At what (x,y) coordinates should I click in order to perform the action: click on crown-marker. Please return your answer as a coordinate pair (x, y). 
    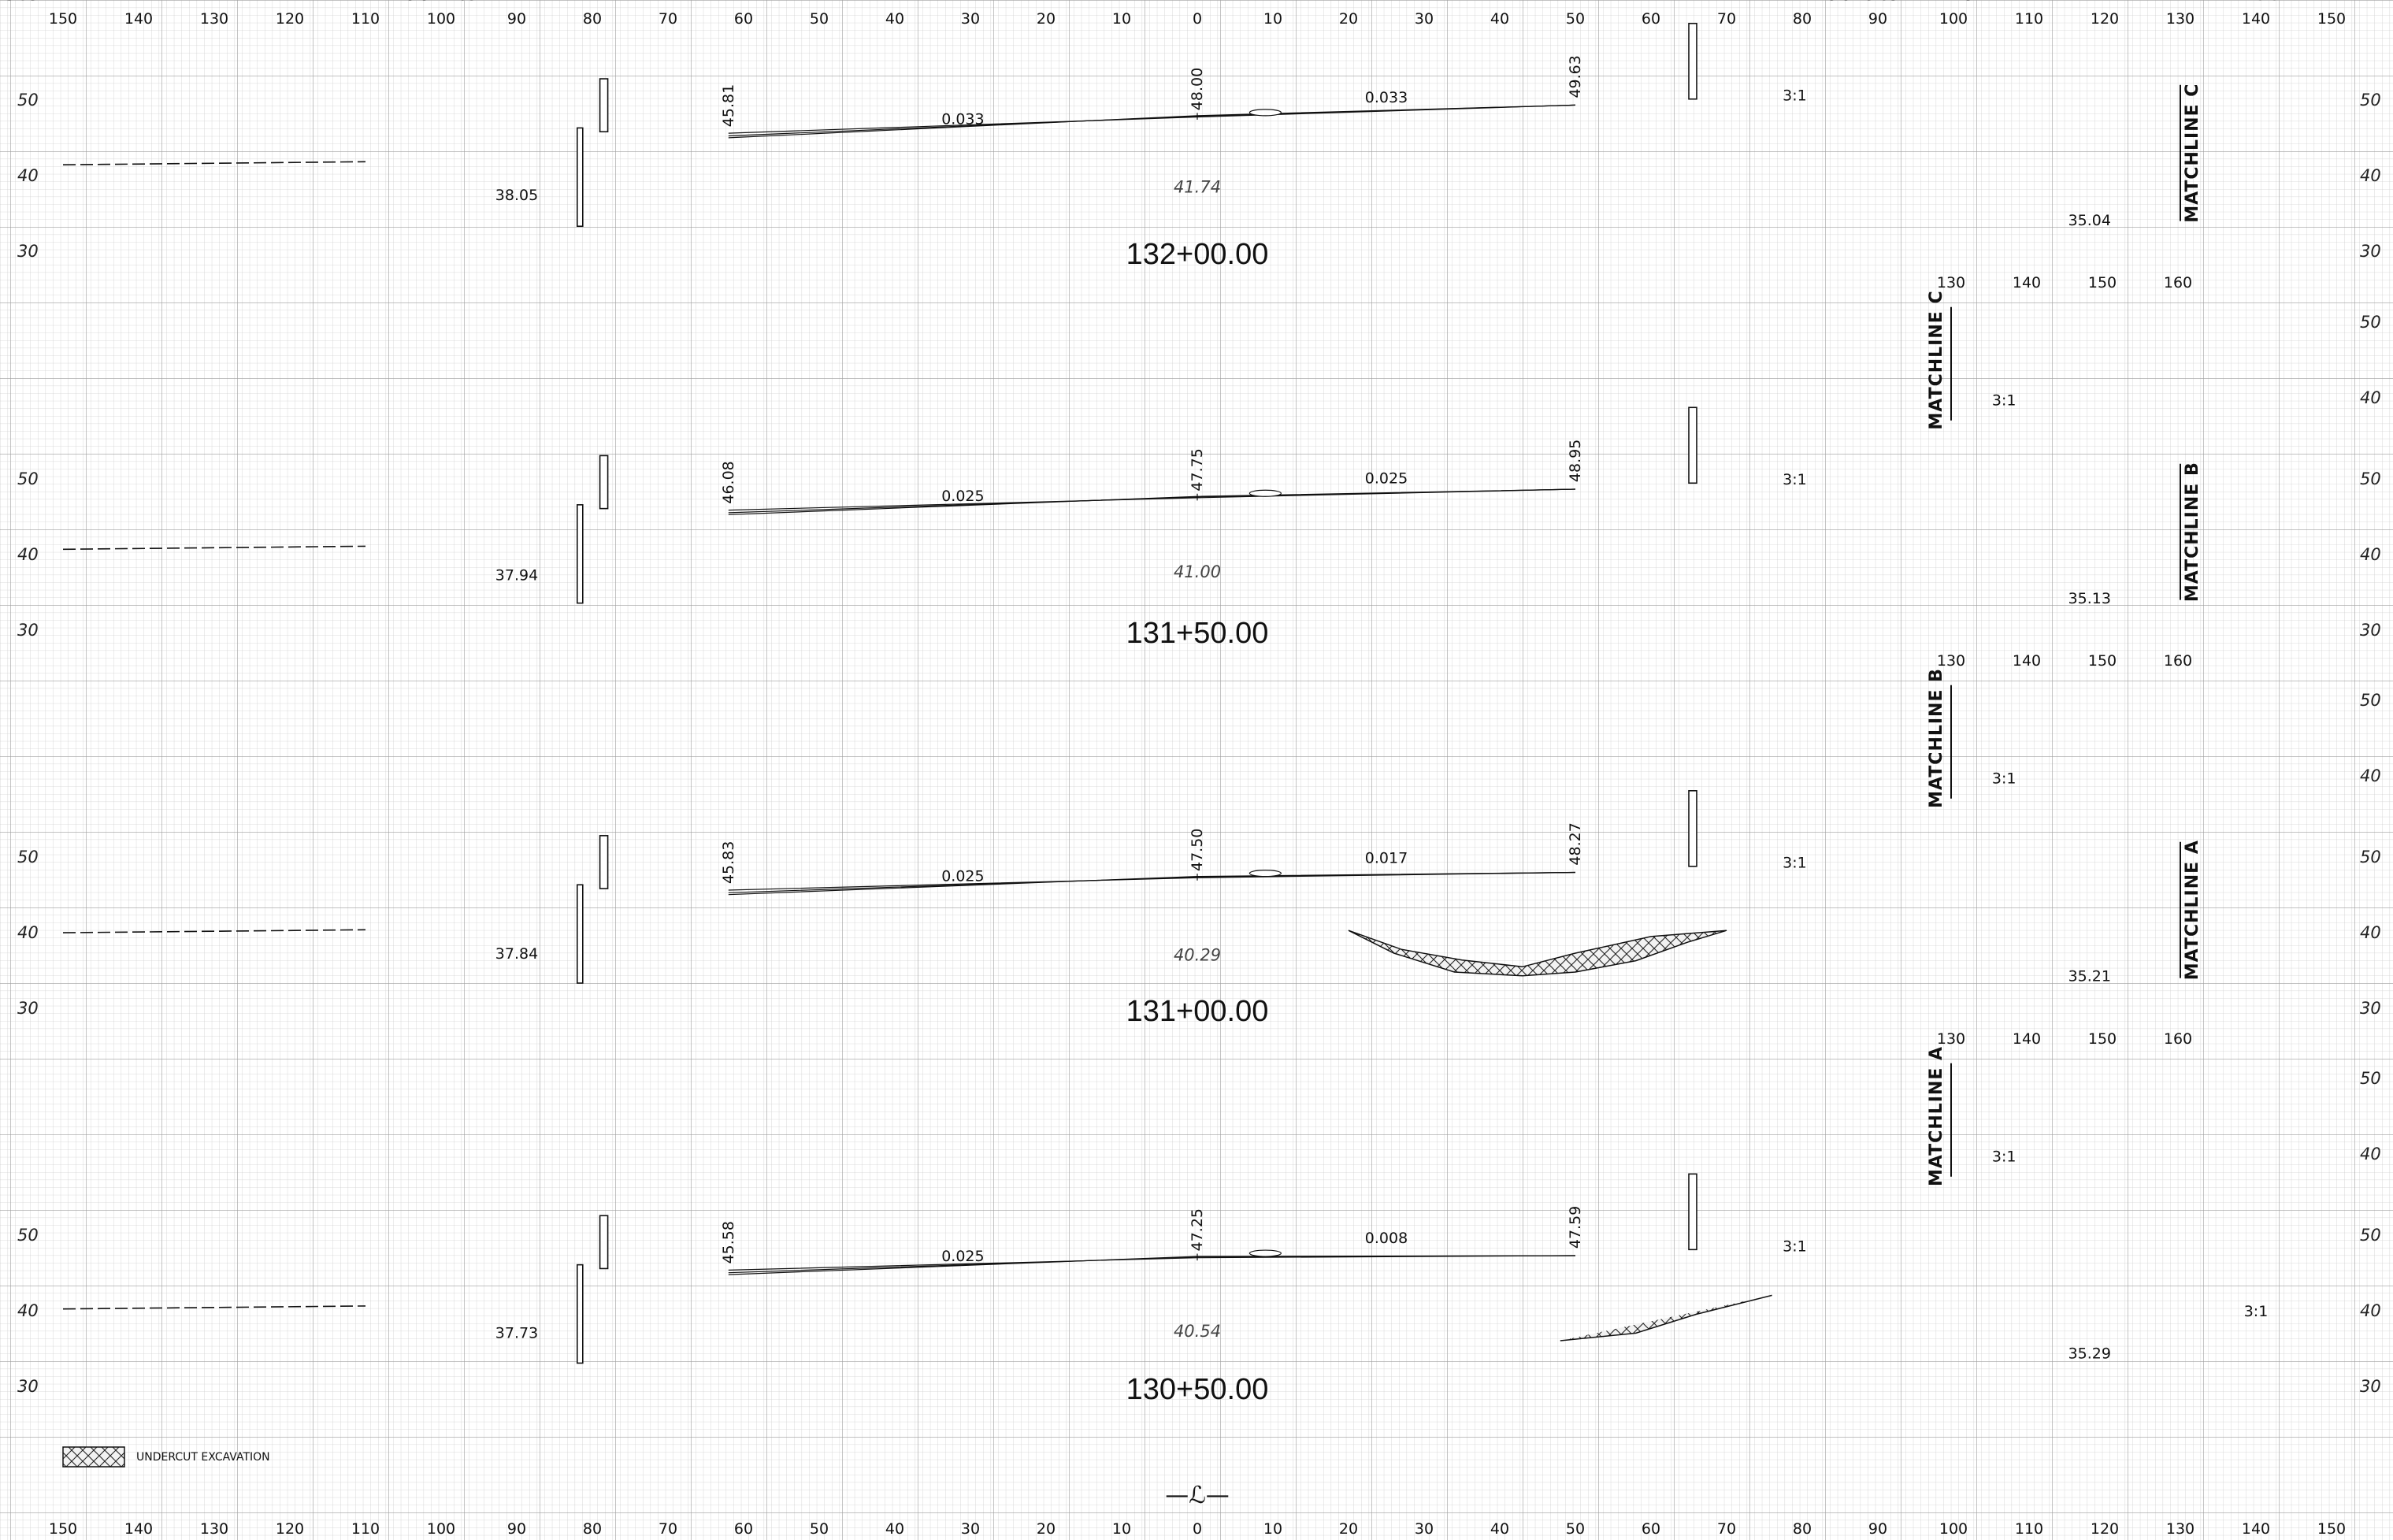
    Looking at the image, I should click on (1265, 493).